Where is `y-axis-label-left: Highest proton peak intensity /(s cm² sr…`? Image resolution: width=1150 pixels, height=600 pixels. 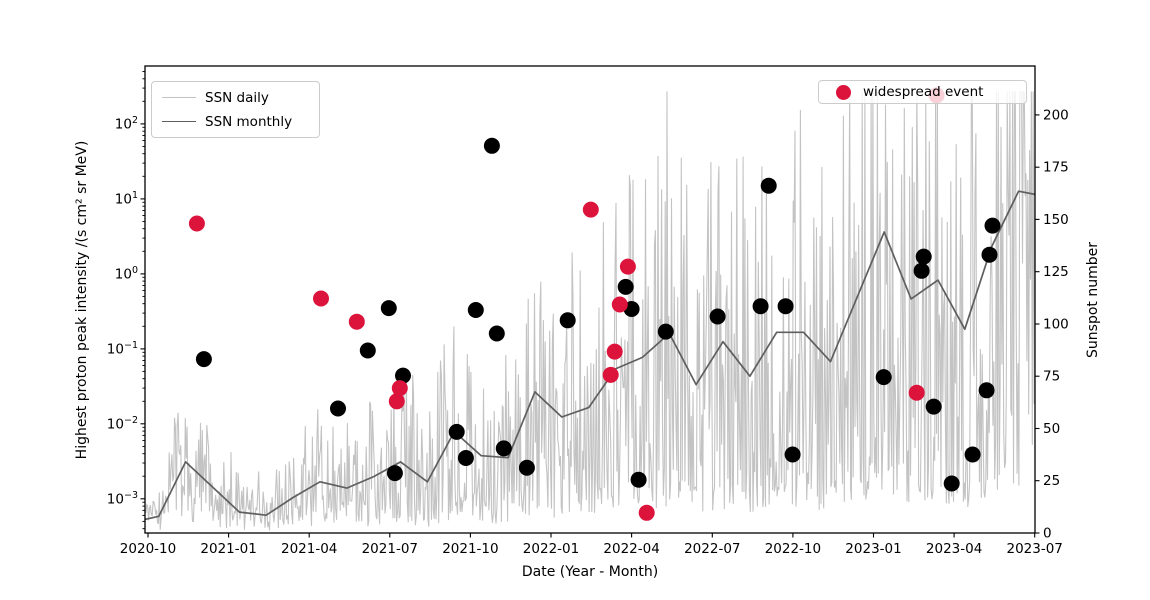 y-axis-label-left: Highest proton peak intensity /(s cm² sr… is located at coordinates (82, 300).